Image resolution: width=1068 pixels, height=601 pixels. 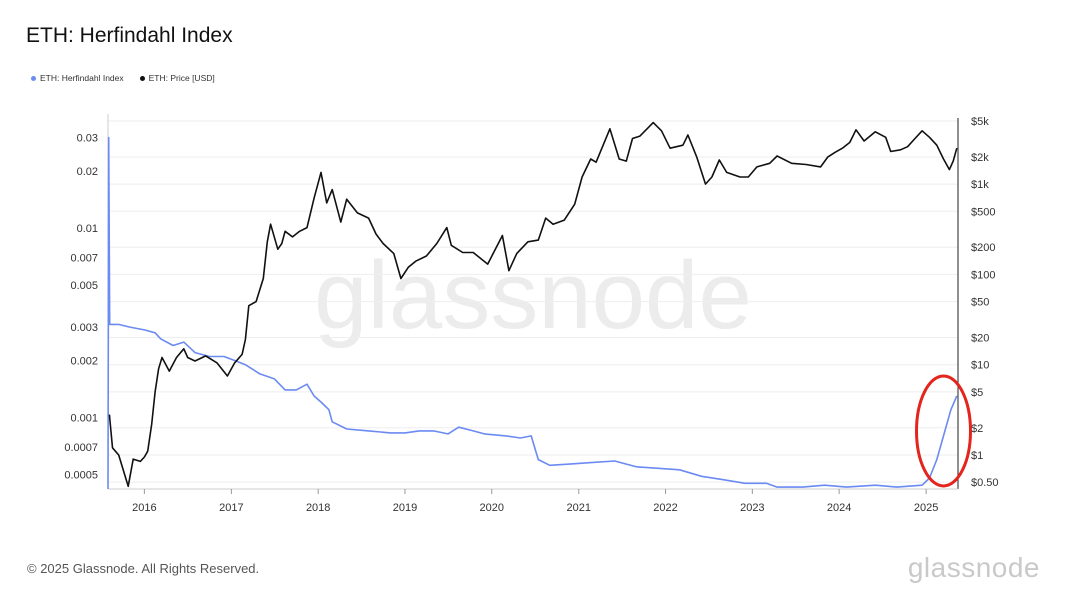 What do you see at coordinates (983, 248) in the screenshot?
I see `y-right-tick-label: $200` at bounding box center [983, 248].